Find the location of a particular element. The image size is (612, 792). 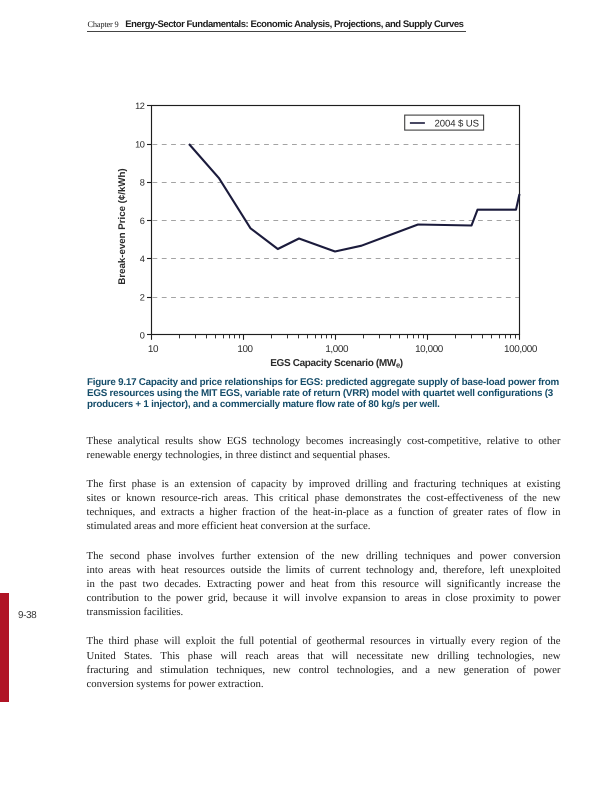

svg-text: 100,000 is located at coordinates (521, 349).